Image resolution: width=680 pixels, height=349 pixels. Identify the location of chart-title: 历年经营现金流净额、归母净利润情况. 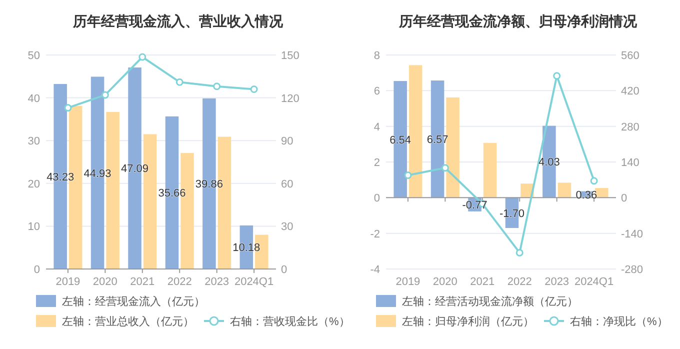
(518, 21).